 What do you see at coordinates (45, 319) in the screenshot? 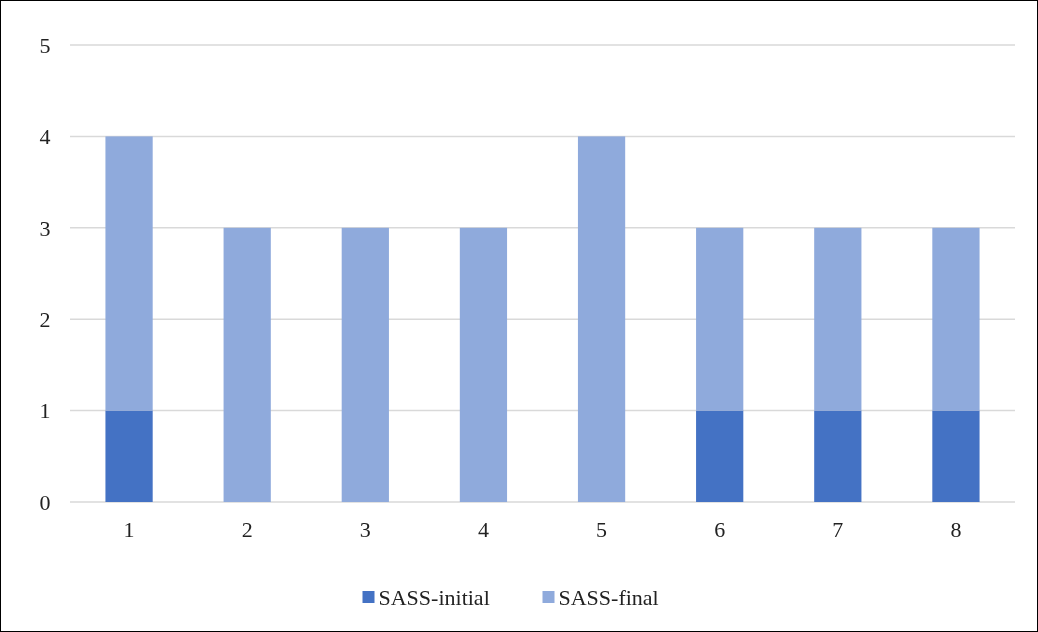
I see `y-tick-label: 2` at bounding box center [45, 319].